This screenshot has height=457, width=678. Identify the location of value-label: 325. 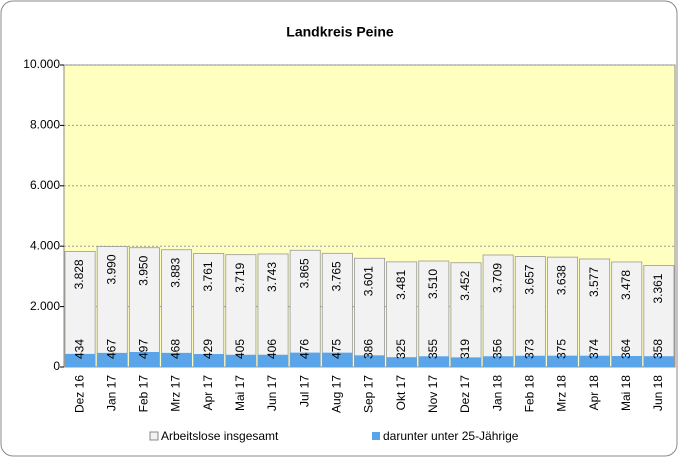
(401, 349).